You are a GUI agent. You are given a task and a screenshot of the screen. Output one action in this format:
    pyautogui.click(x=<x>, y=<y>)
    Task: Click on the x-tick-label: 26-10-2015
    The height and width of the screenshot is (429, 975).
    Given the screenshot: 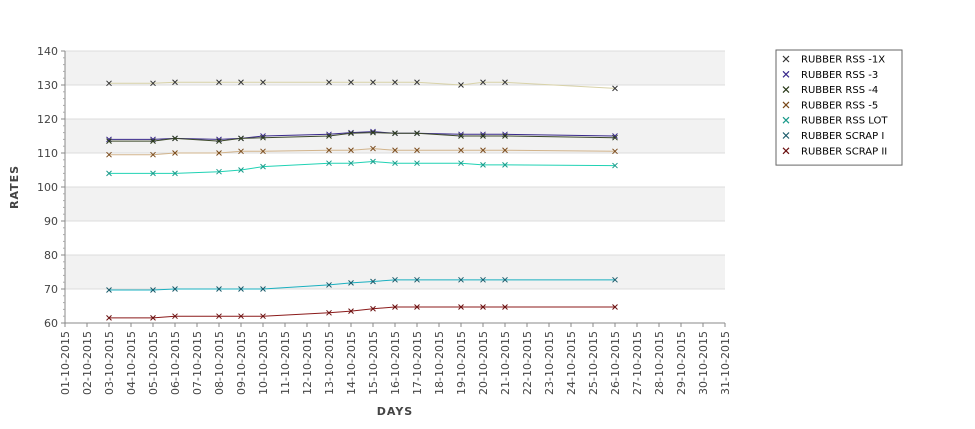 What is the action you would take?
    pyautogui.click(x=615, y=363)
    